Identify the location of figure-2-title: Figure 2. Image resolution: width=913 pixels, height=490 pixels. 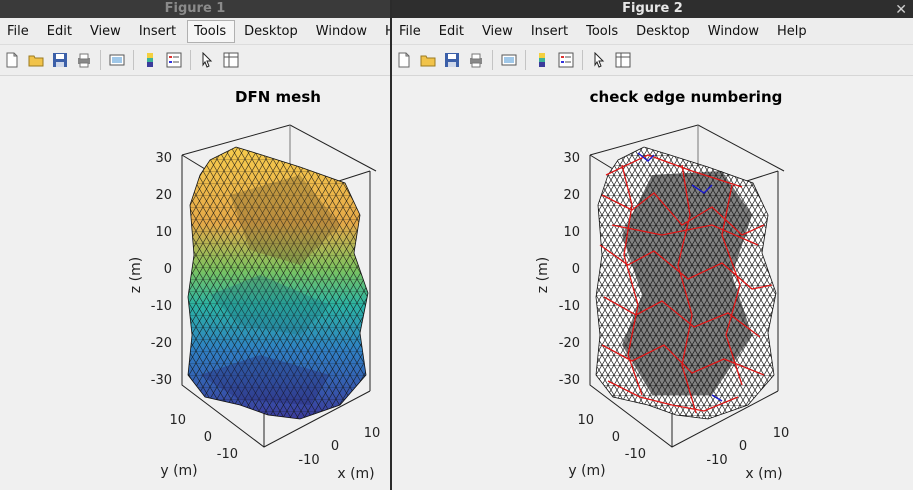
(652, 8).